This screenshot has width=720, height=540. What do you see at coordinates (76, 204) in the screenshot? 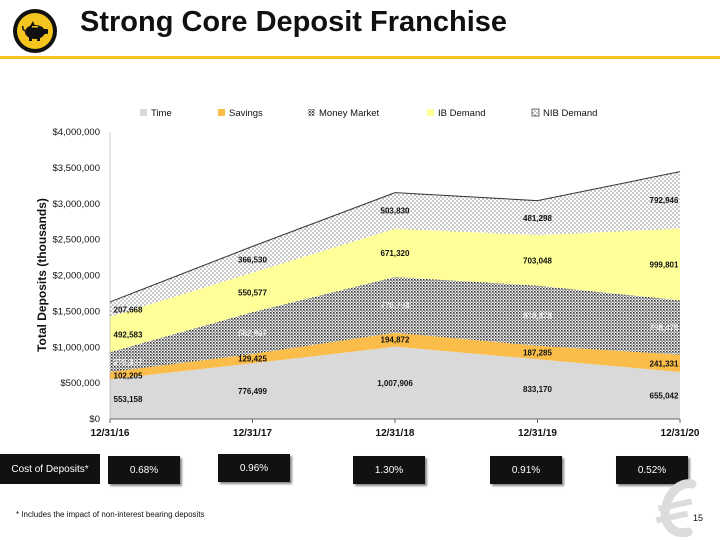
I see `y-tick-label: $3,000,000` at bounding box center [76, 204].